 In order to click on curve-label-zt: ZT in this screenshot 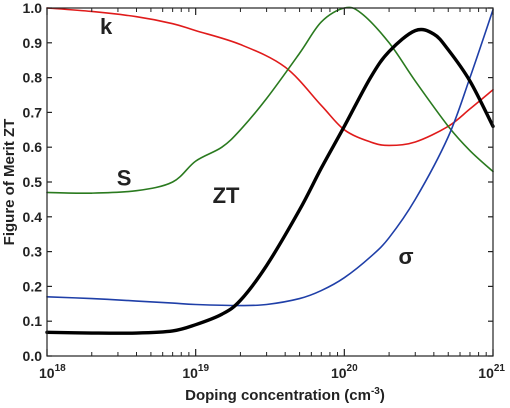, I will do `click(226, 195)`.